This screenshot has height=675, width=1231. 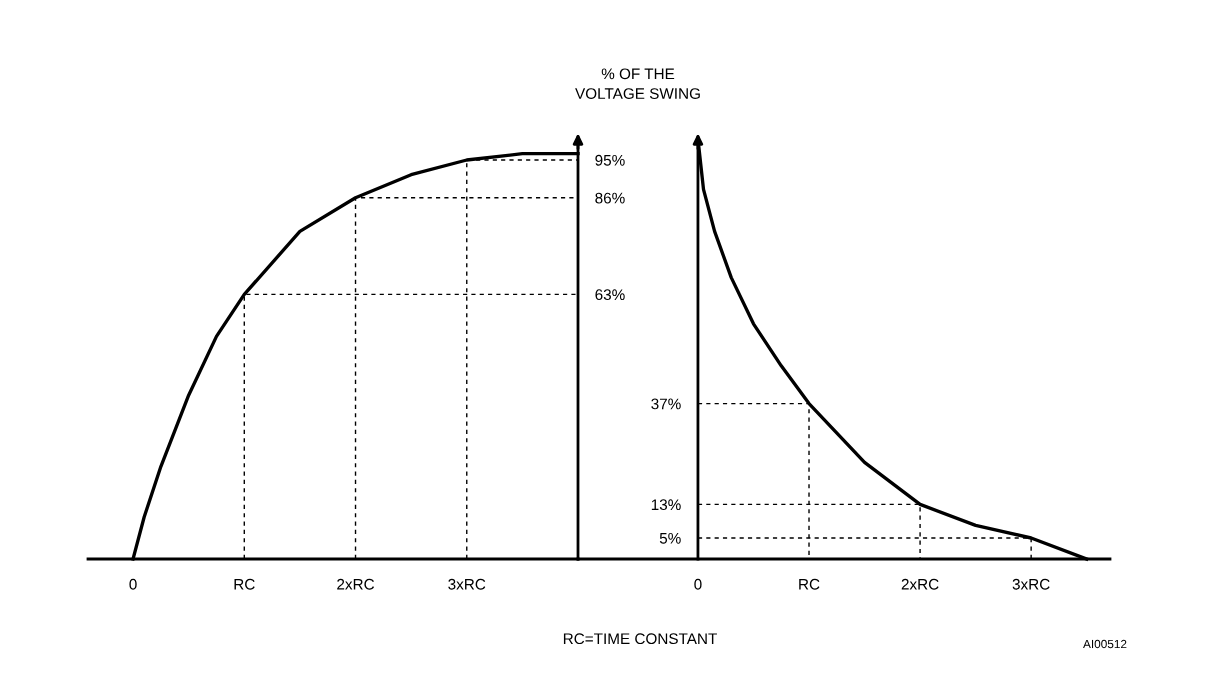 What do you see at coordinates (666, 505) in the screenshot?
I see `y-tick-label: 13%` at bounding box center [666, 505].